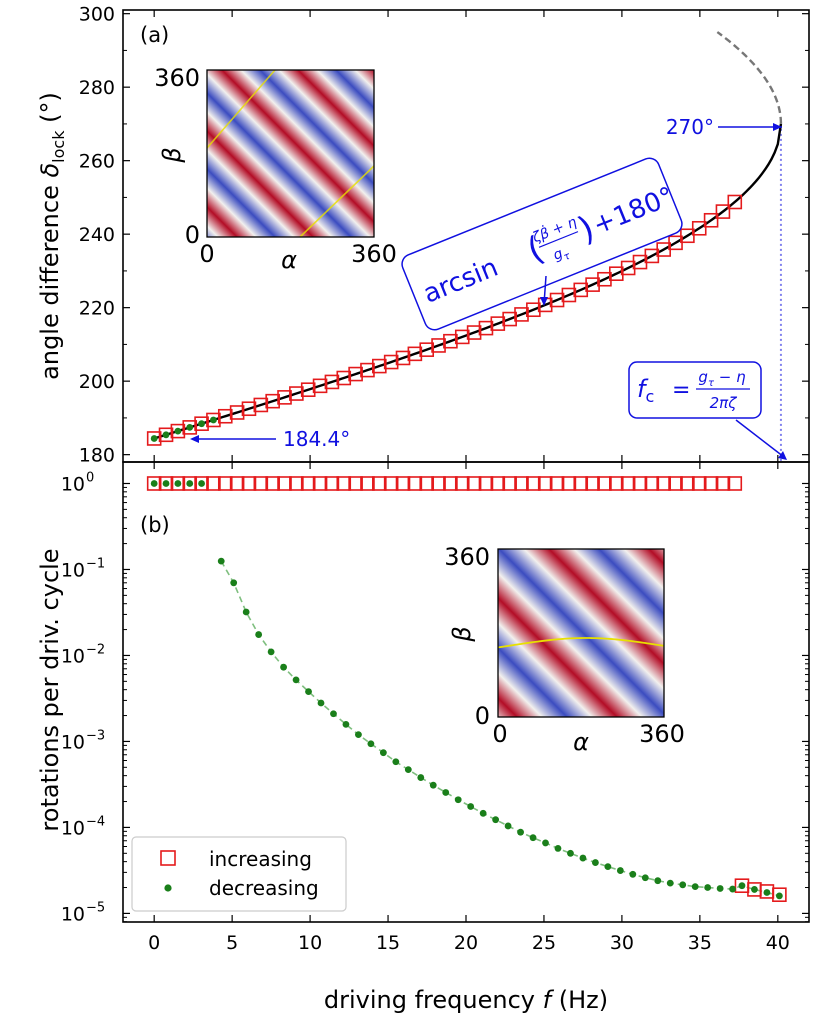  Describe the element at coordinates (289, 260) in the screenshot. I see `inset-a-xlabel: α` at that location.